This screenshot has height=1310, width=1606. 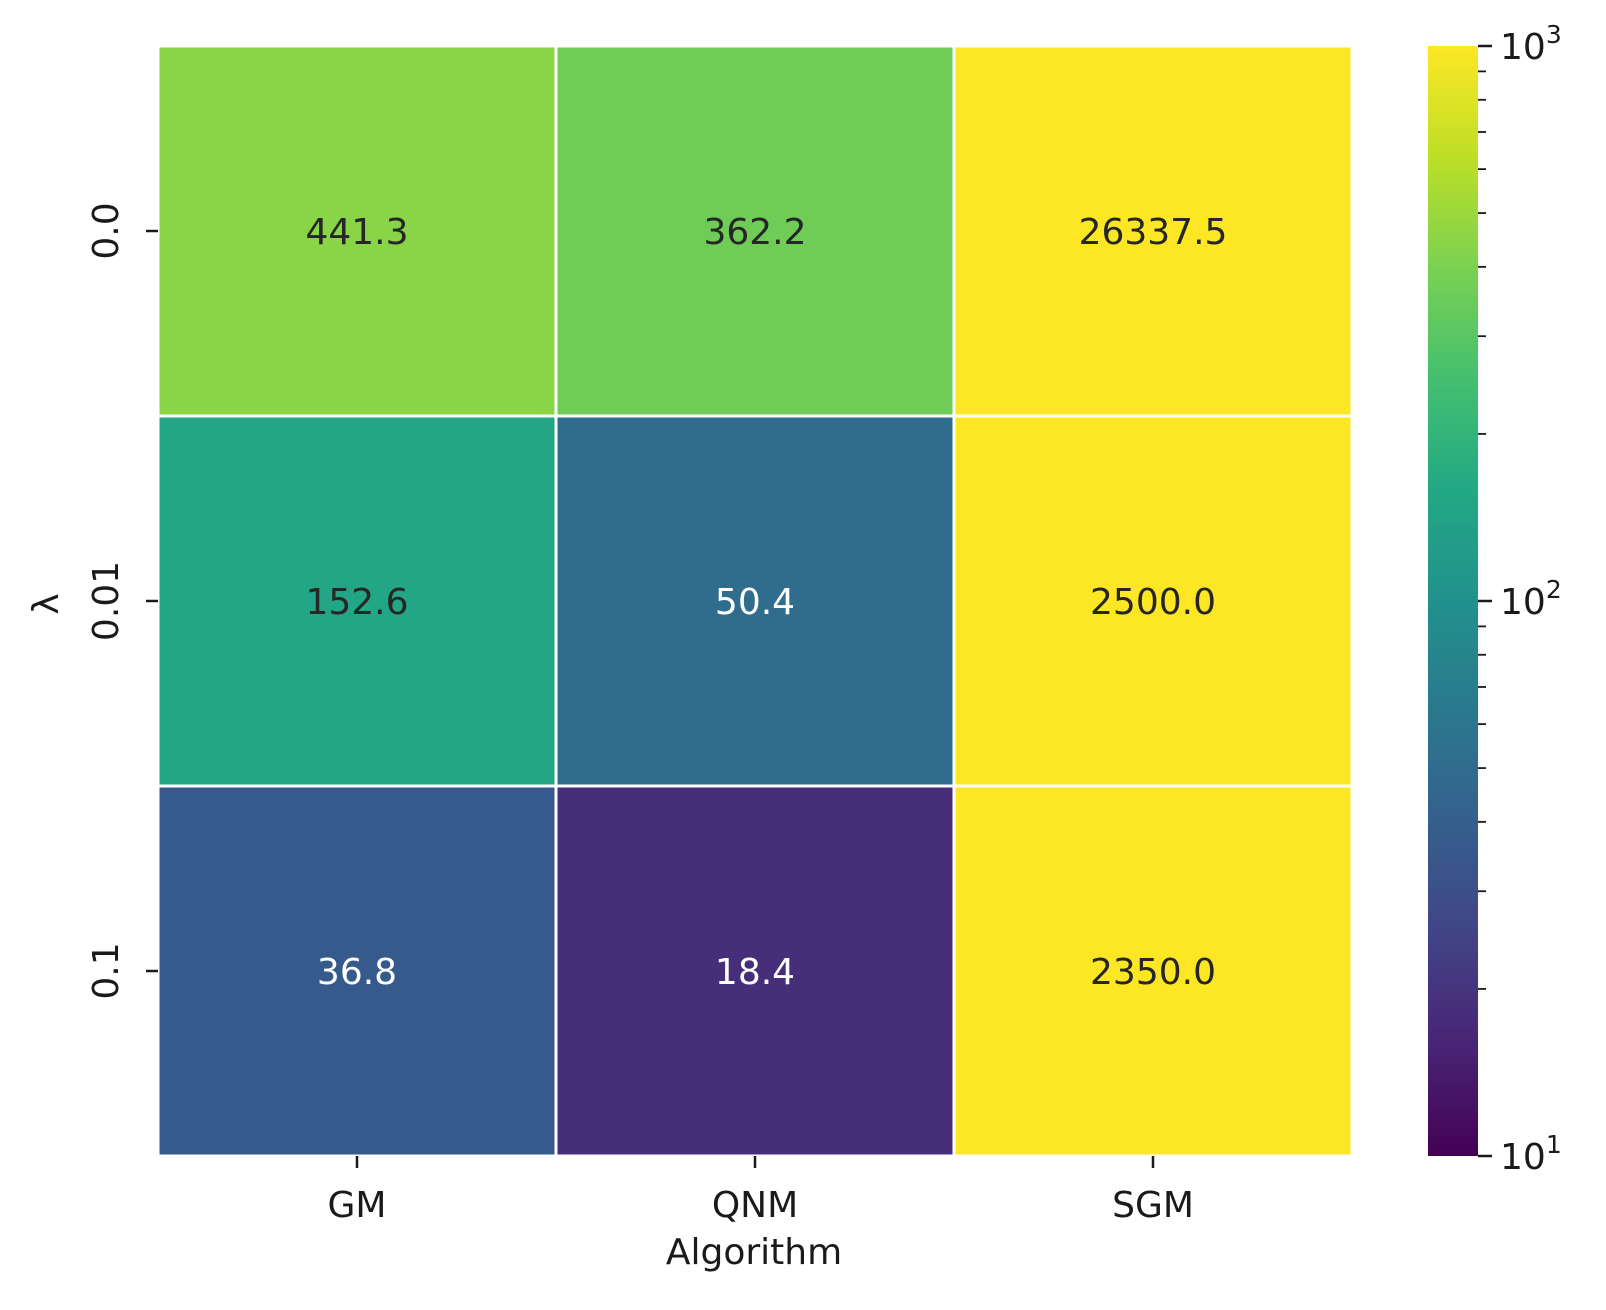 What do you see at coordinates (1453, 601) in the screenshot?
I see `colorbar` at bounding box center [1453, 601].